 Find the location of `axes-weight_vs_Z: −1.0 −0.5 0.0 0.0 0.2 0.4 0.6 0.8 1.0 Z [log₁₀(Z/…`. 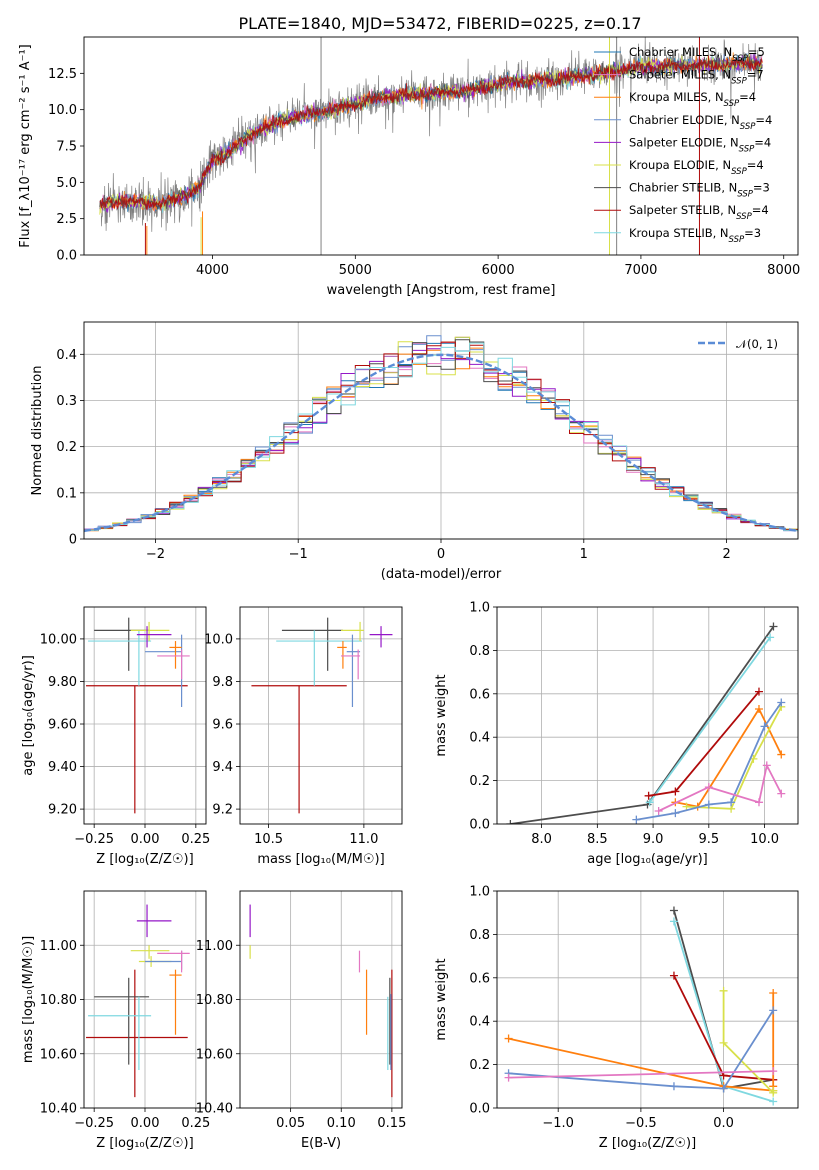

axes-weight_vs_Z: −1.0 −0.5 0.0 0.0 0.2 0.4 0.6 0.8 1.0 Z [log₁₀(Z/… is located at coordinates (616, 1018).